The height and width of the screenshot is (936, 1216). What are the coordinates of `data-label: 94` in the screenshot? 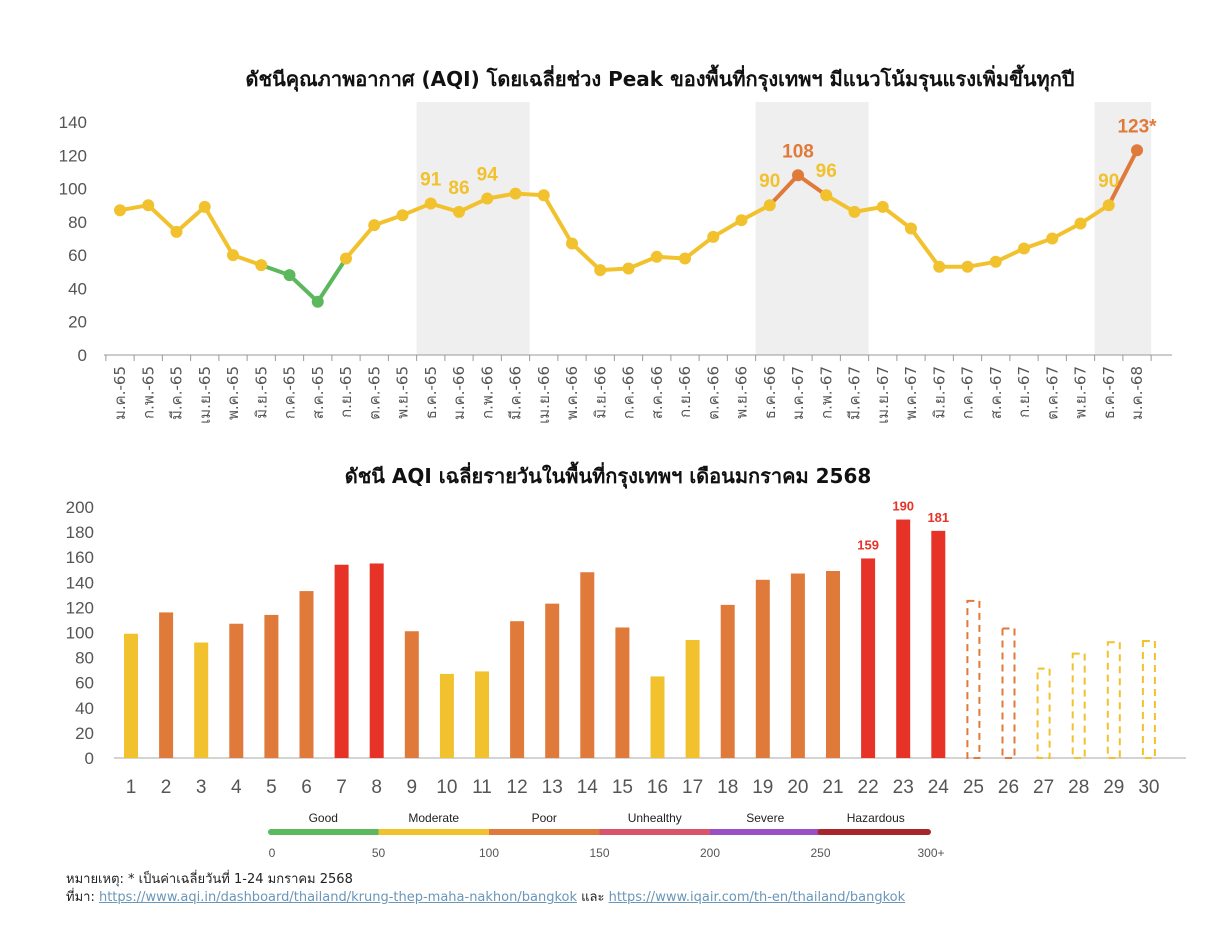 It's located at (488, 175).